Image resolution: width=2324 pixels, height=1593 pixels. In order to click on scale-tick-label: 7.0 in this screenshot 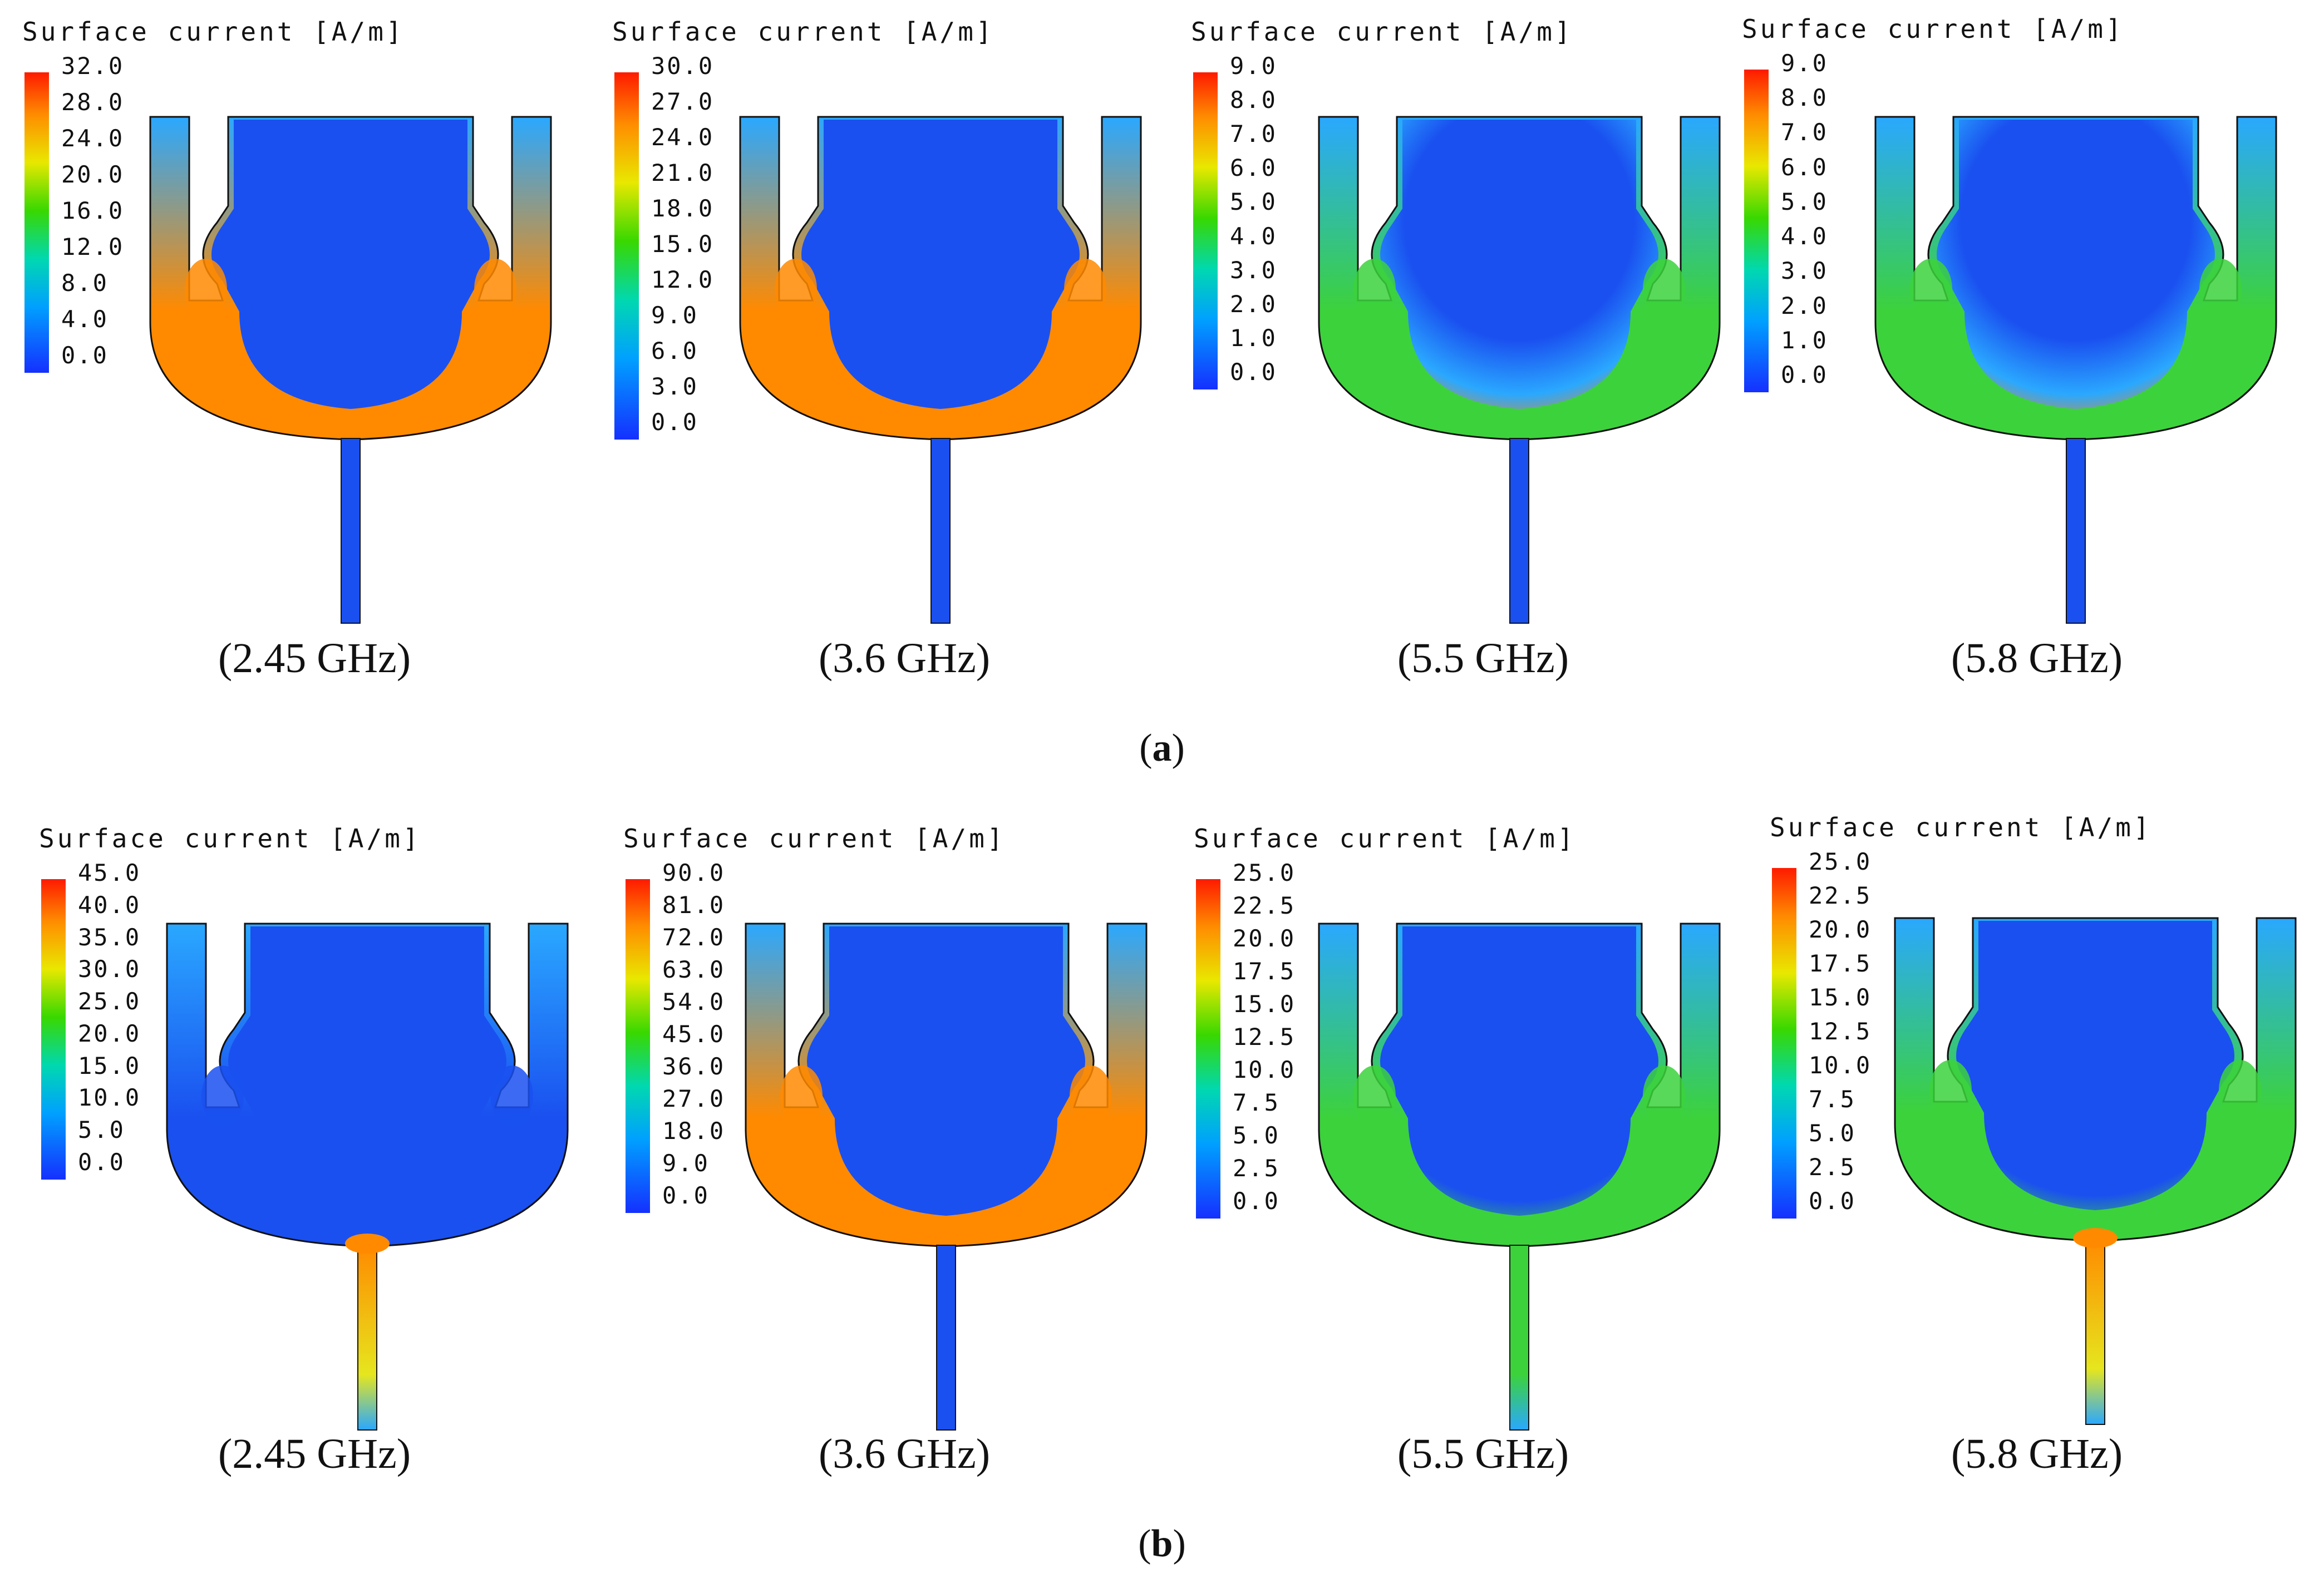, I will do `click(1254, 134)`.